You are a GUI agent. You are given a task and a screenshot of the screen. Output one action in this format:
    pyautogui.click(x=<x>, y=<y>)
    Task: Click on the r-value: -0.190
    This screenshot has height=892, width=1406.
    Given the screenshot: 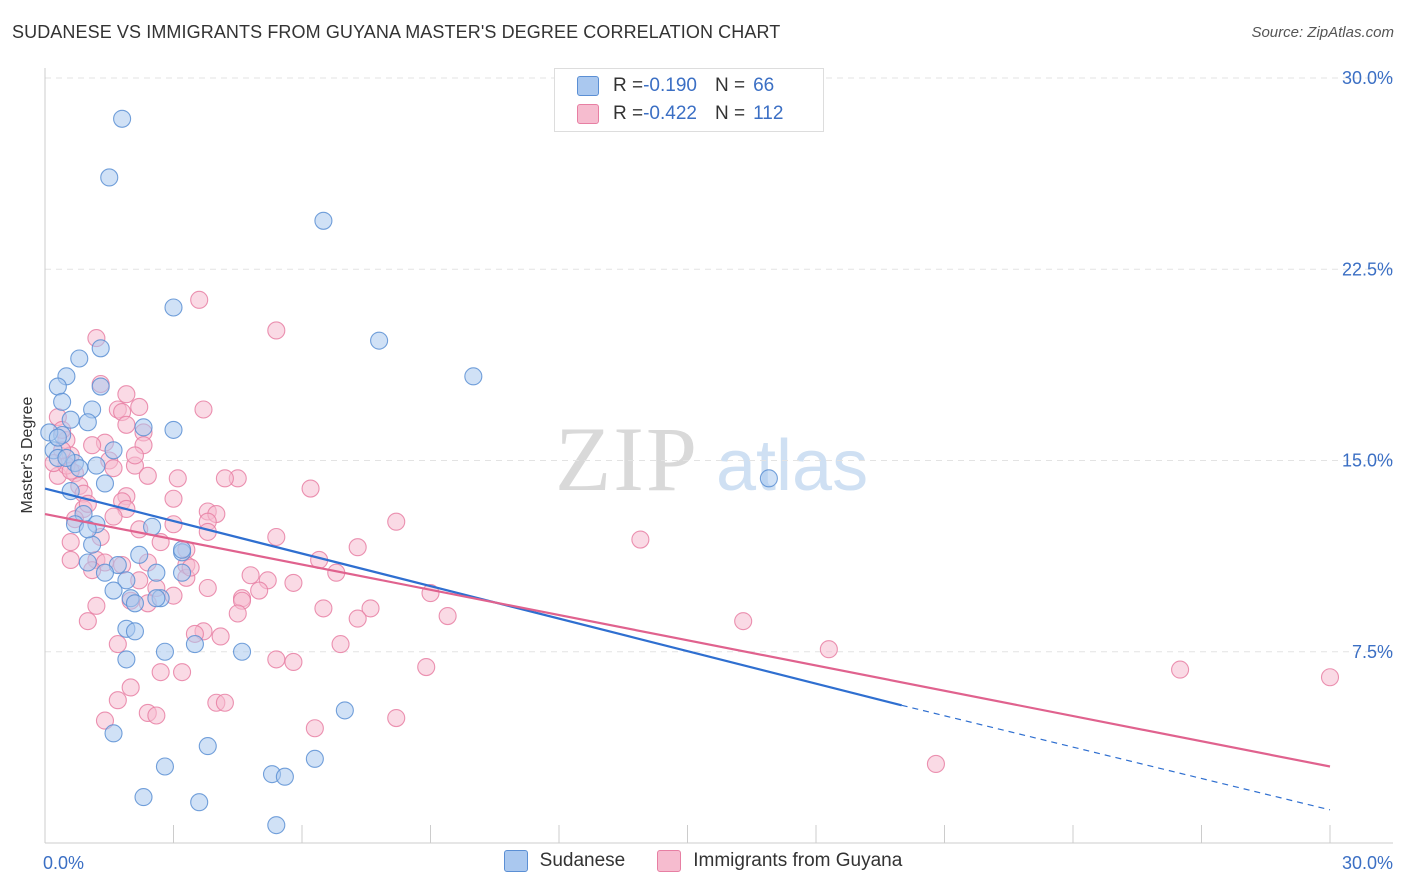 What is the action you would take?
    pyautogui.click(x=670, y=85)
    